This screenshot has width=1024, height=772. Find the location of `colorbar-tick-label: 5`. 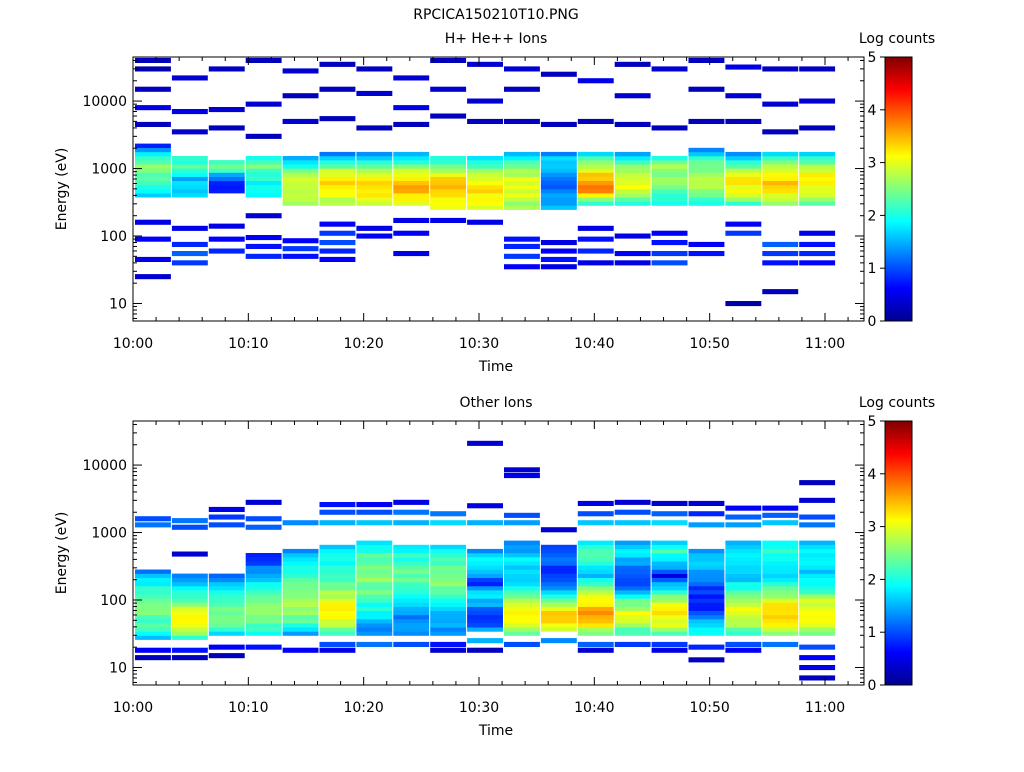

colorbar-tick-label: 5 is located at coordinates (872, 422).